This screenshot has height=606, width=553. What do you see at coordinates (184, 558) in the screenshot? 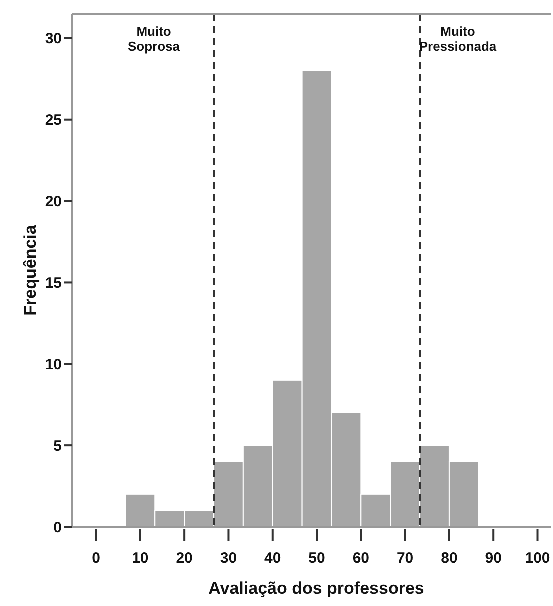
I see `x-tick-label: 20` at bounding box center [184, 558].